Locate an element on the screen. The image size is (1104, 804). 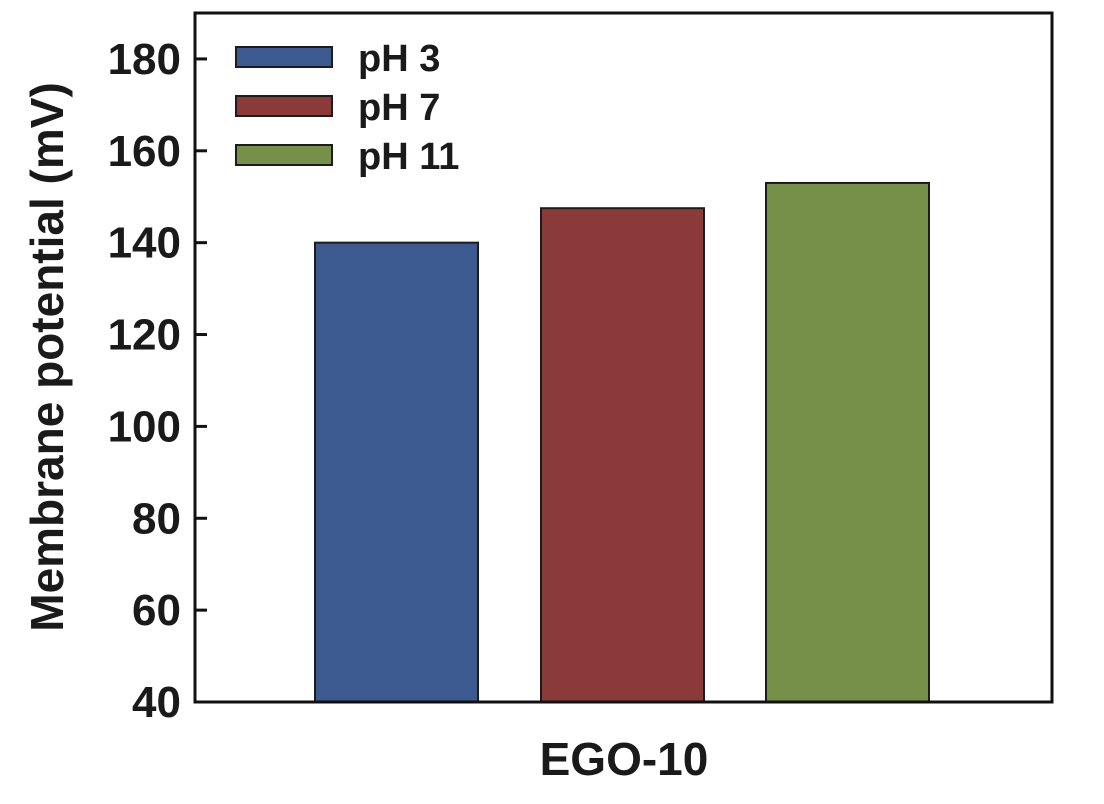
legend-label: pH 11 is located at coordinates (408, 157).